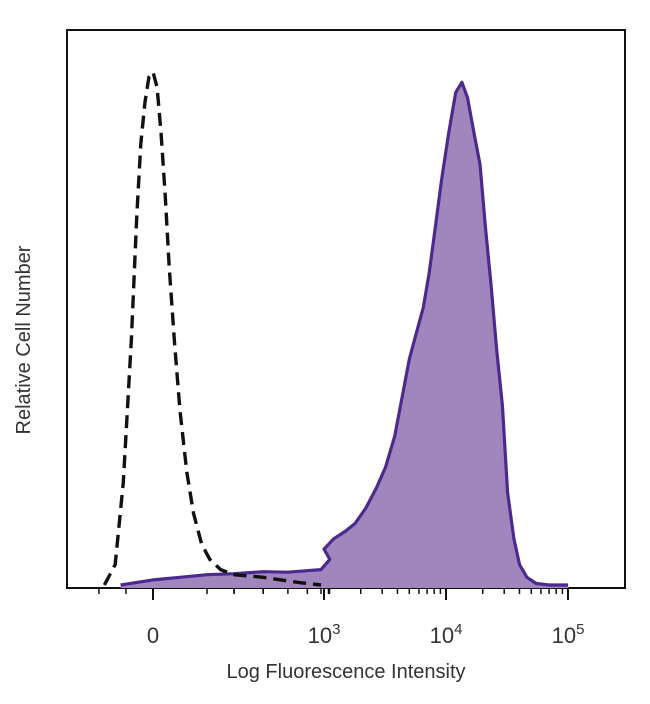  What do you see at coordinates (153, 635) in the screenshot?
I see `x-tick-label: 0` at bounding box center [153, 635].